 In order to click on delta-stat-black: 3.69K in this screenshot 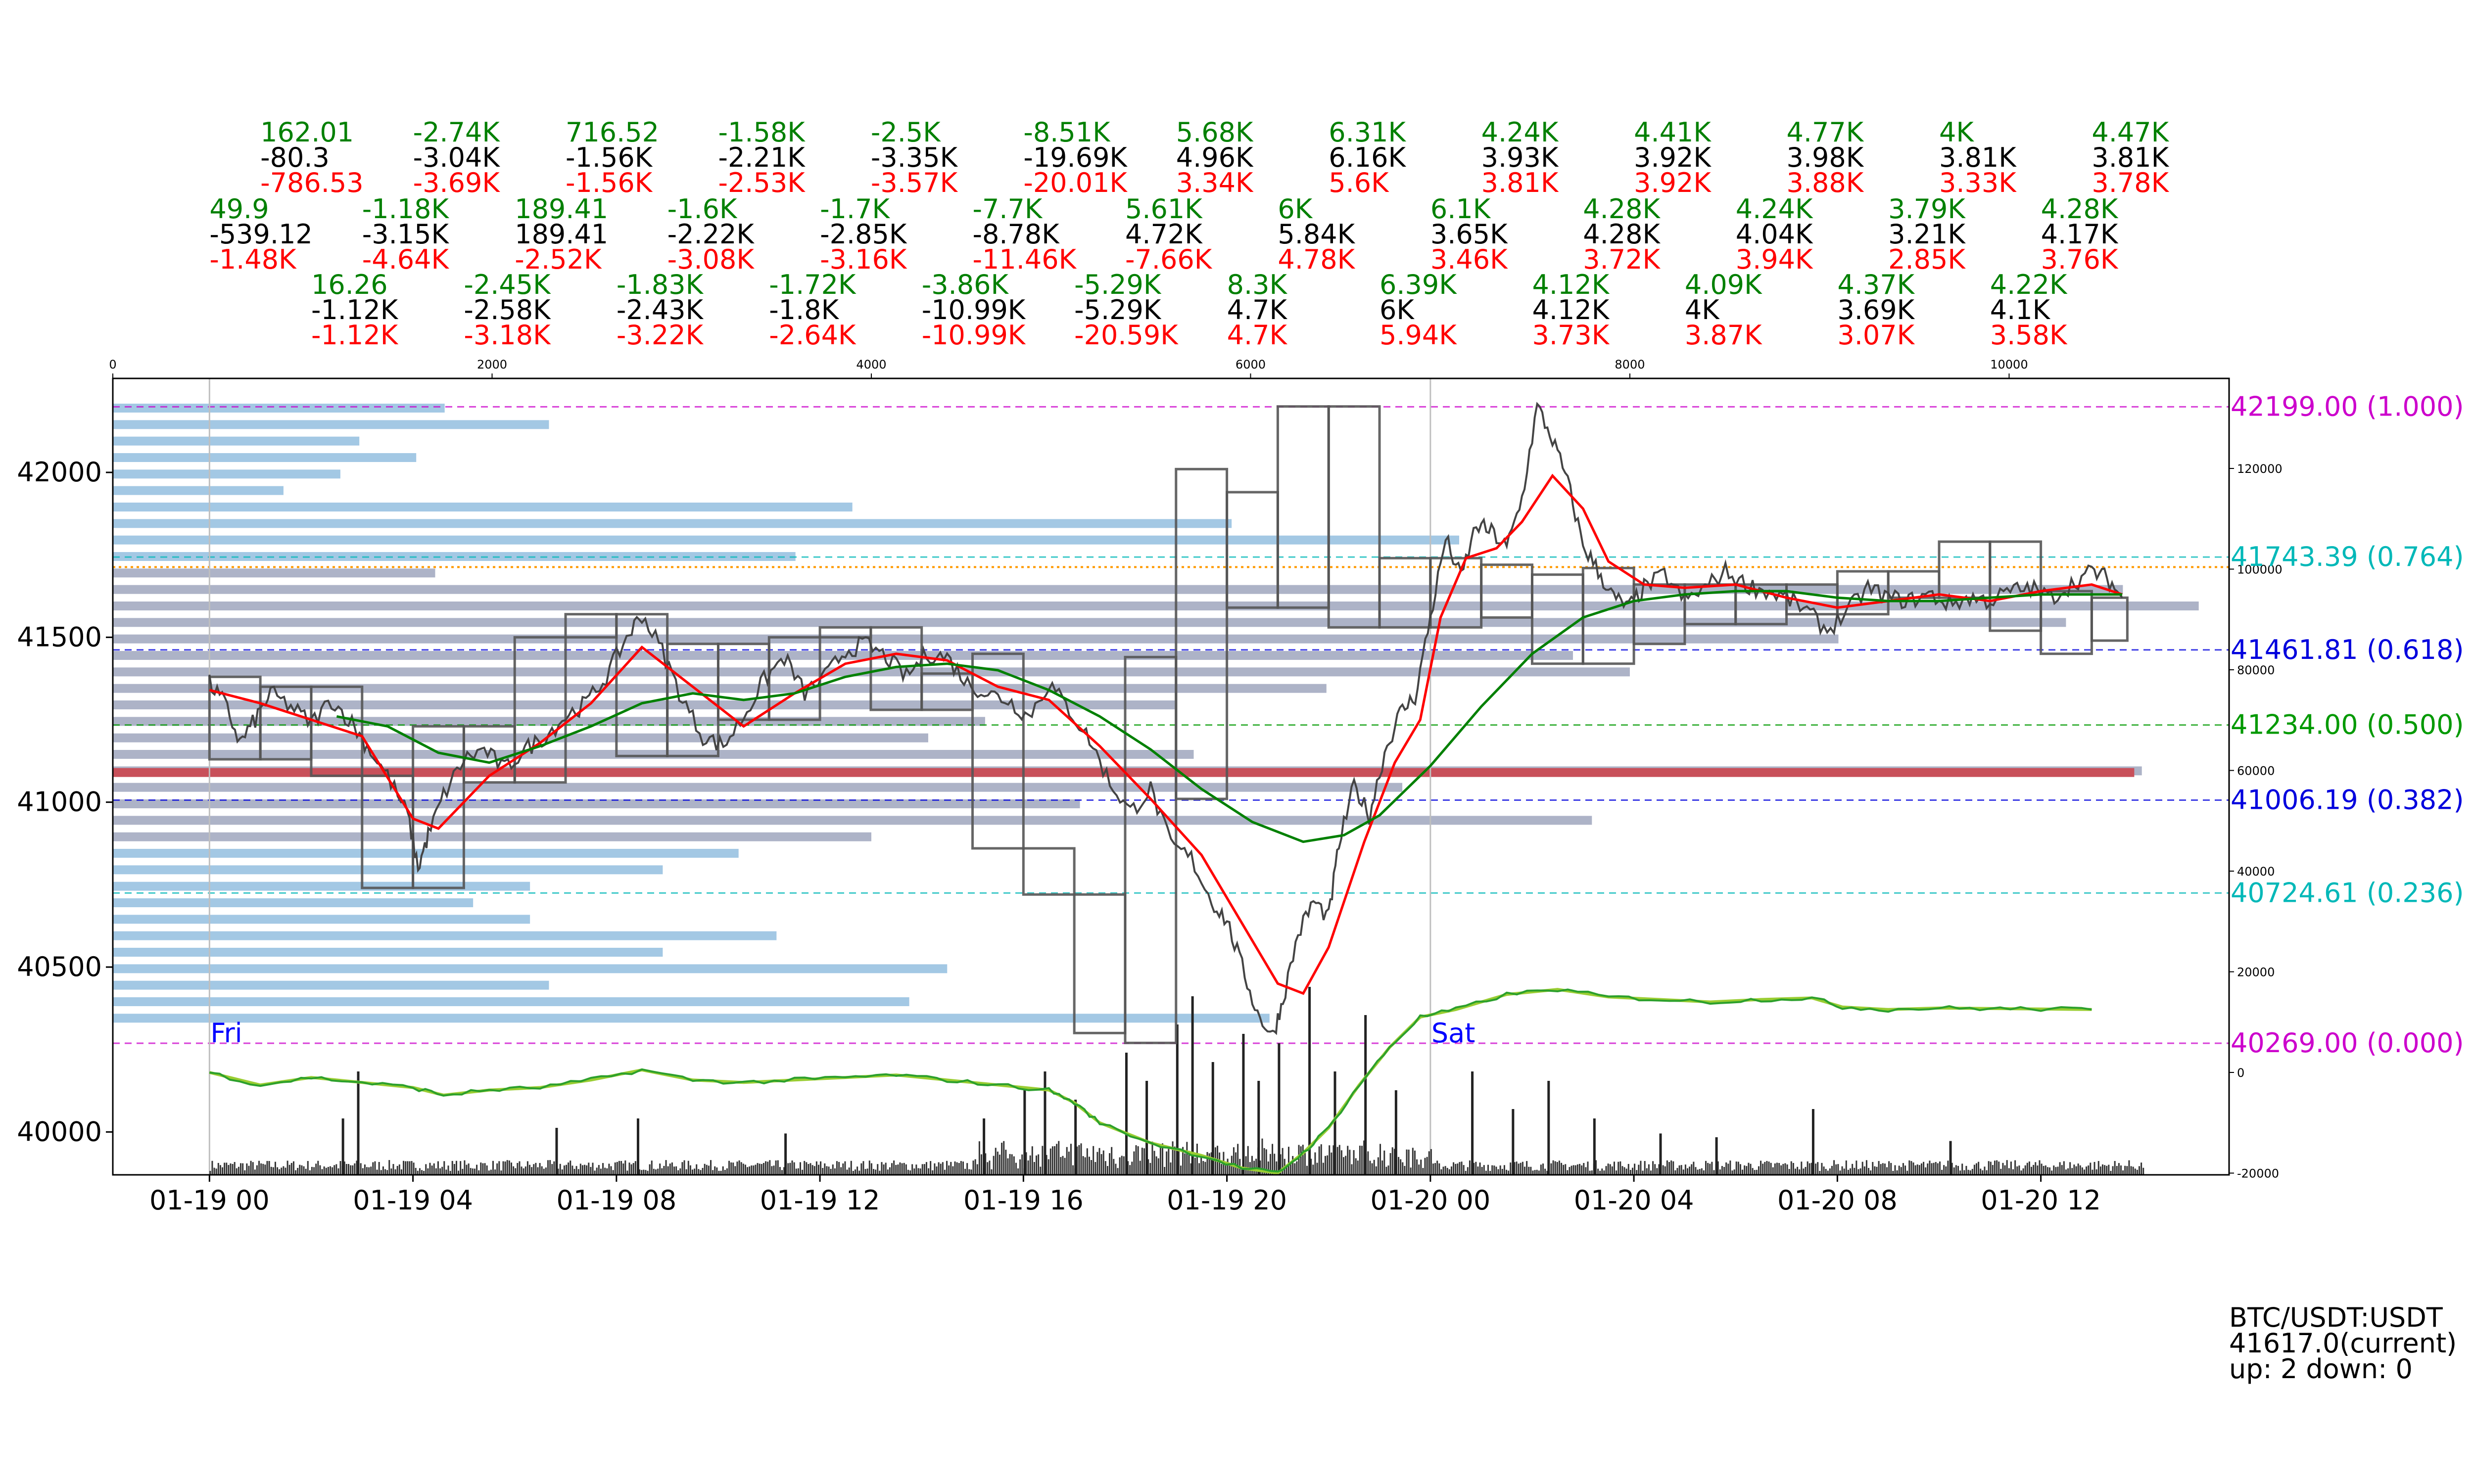, I will do `click(1876, 309)`.